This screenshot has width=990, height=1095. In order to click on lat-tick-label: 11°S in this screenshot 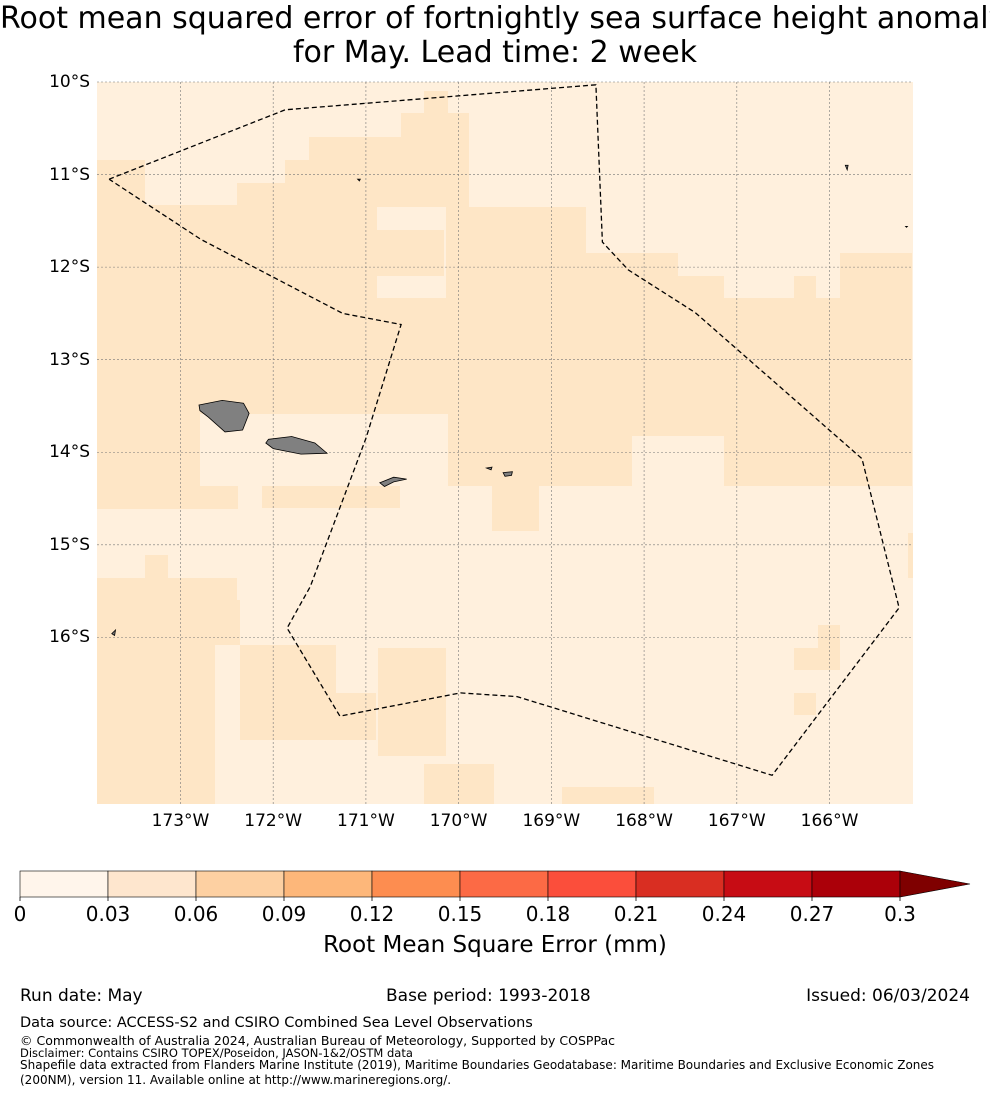, I will do `click(69, 174)`.